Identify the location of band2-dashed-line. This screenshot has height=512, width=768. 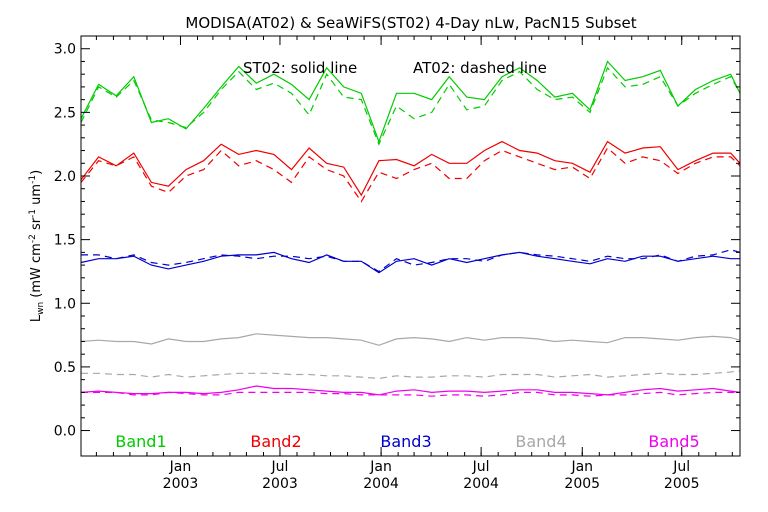
(410, 175).